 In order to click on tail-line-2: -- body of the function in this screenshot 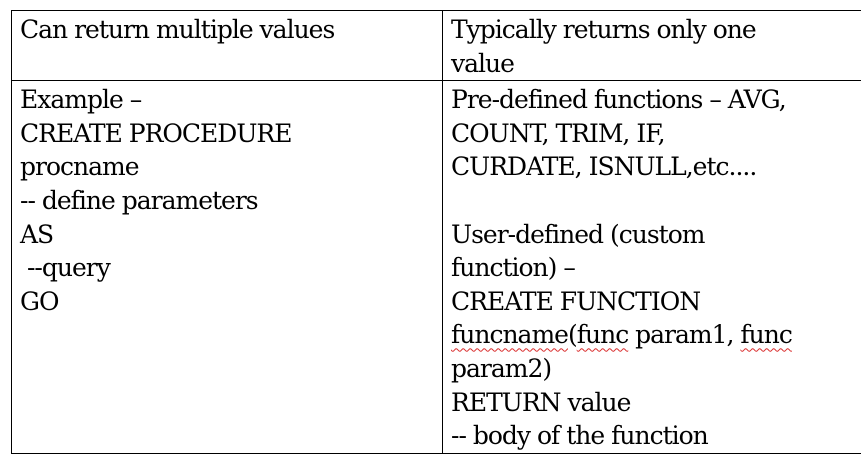, I will do `click(580, 436)`.